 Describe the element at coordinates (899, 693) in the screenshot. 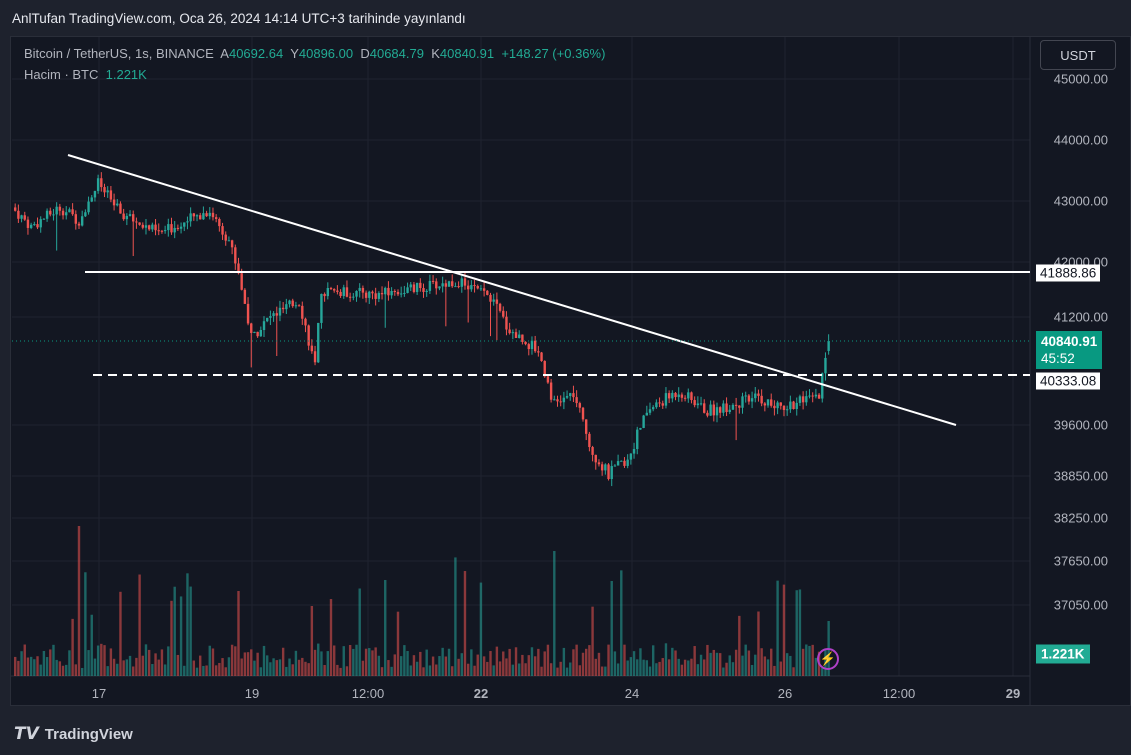

I see `time-tick: 12:00` at that location.